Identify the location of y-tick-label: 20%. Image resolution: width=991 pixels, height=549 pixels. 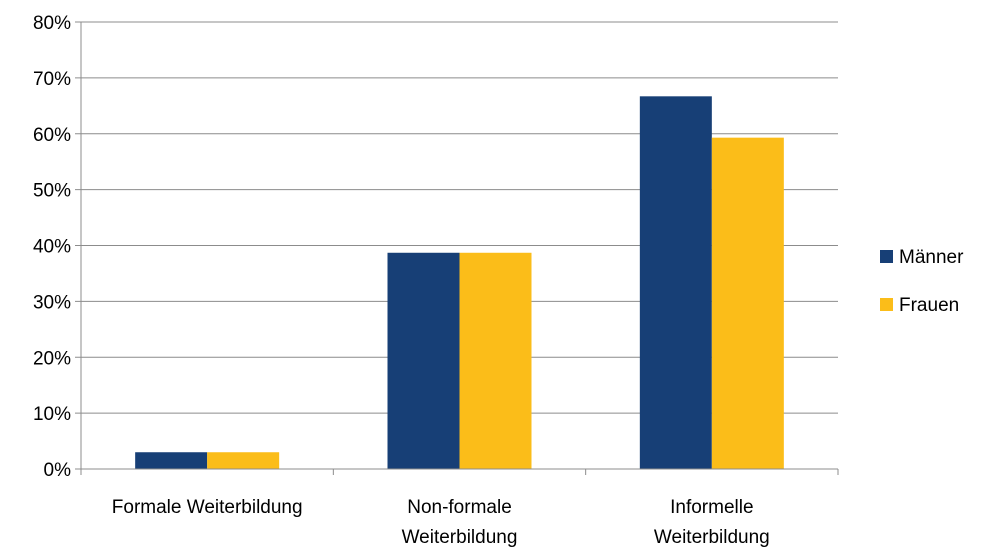
(52, 358).